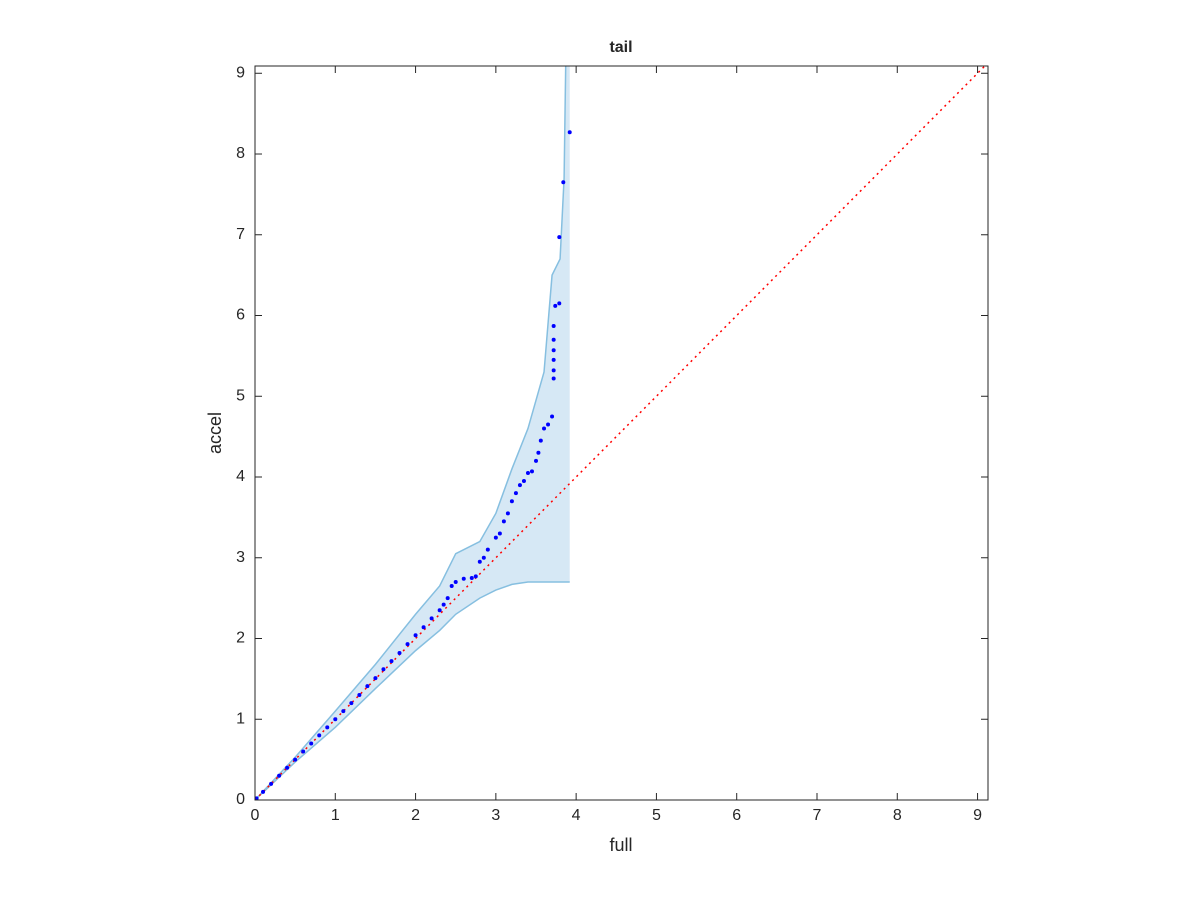  What do you see at coordinates (240, 72) in the screenshot?
I see `y-tick-label: 9` at bounding box center [240, 72].